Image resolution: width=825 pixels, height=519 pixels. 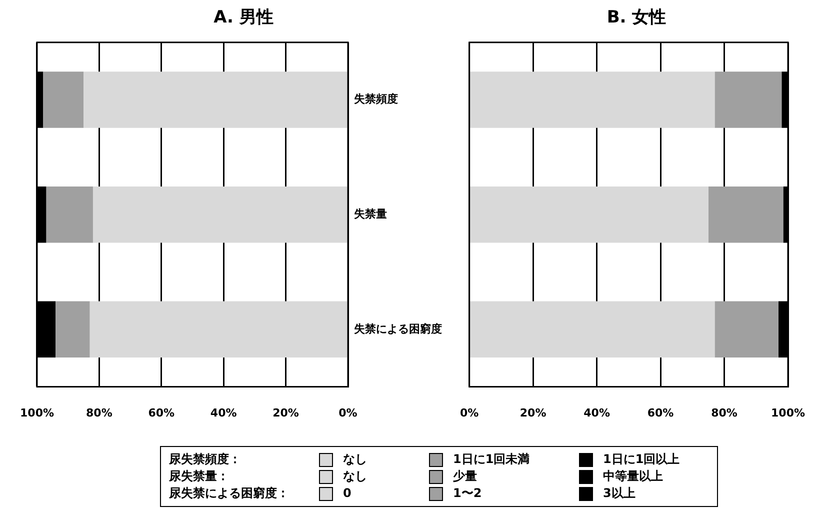 What do you see at coordinates (347, 493) in the screenshot?
I see `text: 0` at bounding box center [347, 493].